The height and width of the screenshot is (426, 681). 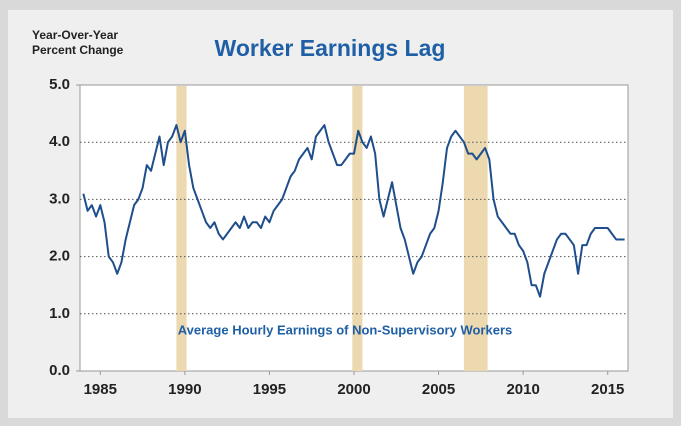 What do you see at coordinates (75, 35) in the screenshot?
I see `y-axis-label: Year-Over-Year` at bounding box center [75, 35].